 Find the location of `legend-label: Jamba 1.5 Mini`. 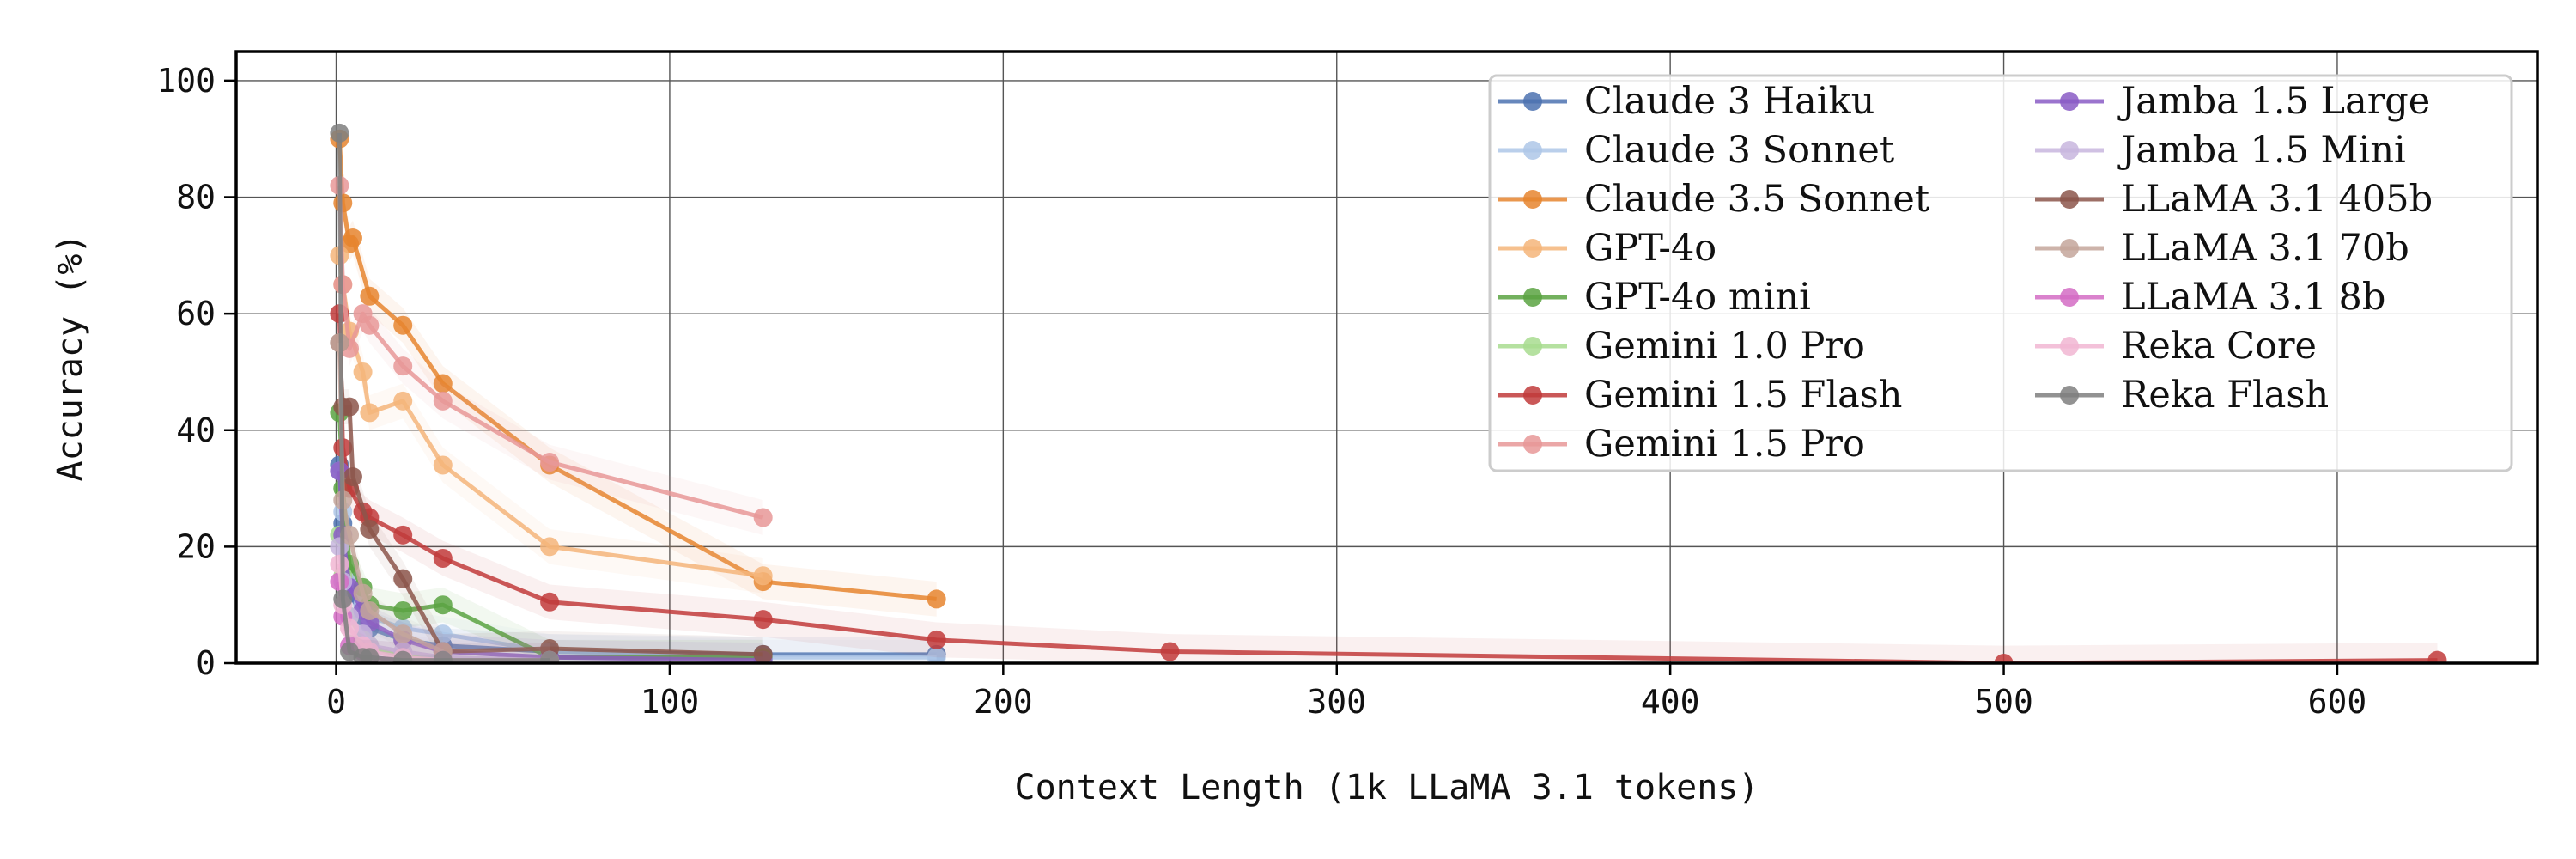

legend-label: Jamba 1.5 Mini is located at coordinates (2261, 151).